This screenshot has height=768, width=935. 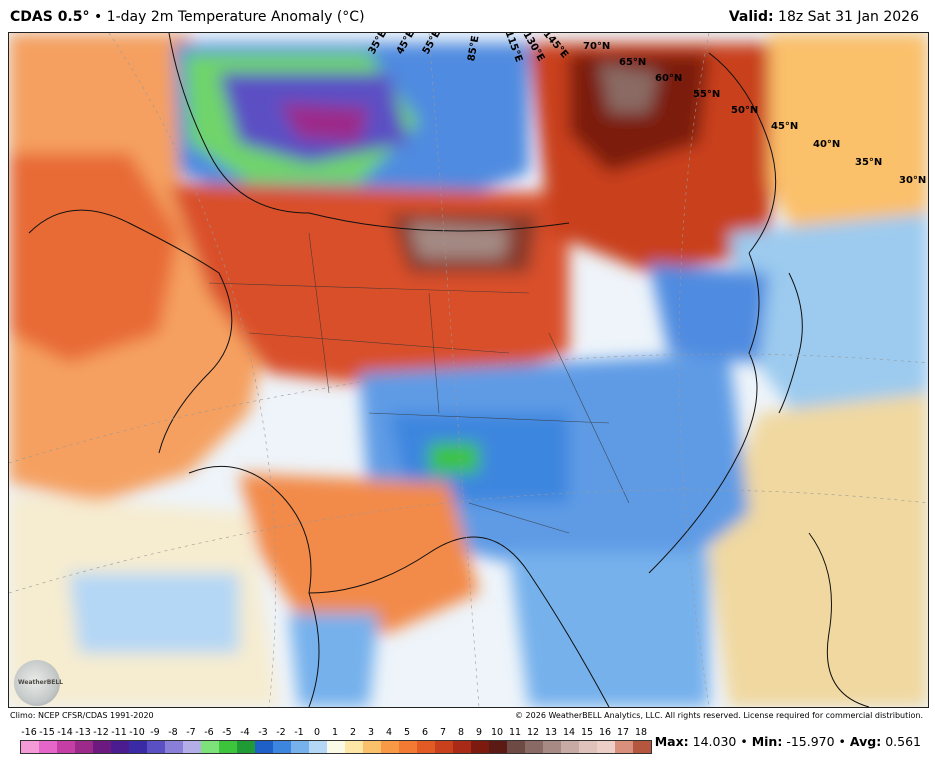 I want to click on colorbar-label: 17, so click(x=623, y=732).